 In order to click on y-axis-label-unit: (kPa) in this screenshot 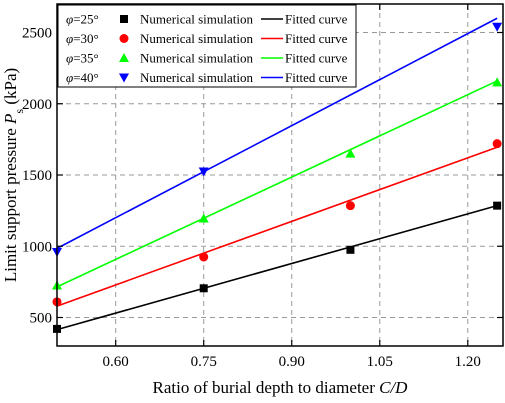, I will do `click(10, 88)`.